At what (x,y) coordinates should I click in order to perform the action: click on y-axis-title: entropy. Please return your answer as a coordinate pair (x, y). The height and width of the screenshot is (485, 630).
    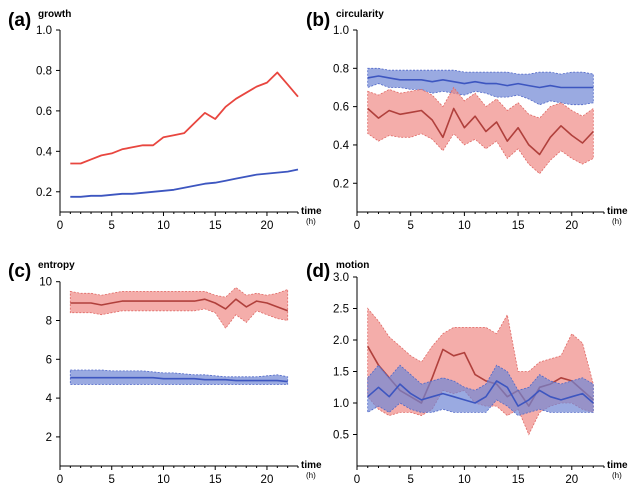
    Looking at the image, I should click on (56, 265).